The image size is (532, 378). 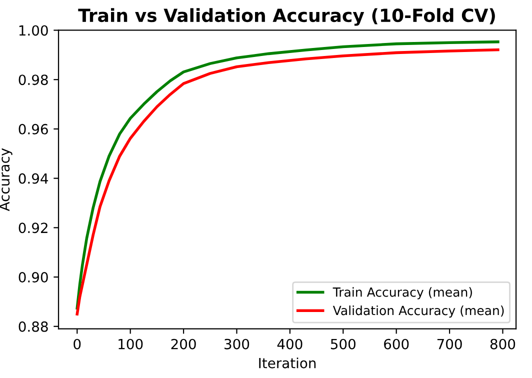 I want to click on y-tick-label: 0.88, so click(x=33, y=326).